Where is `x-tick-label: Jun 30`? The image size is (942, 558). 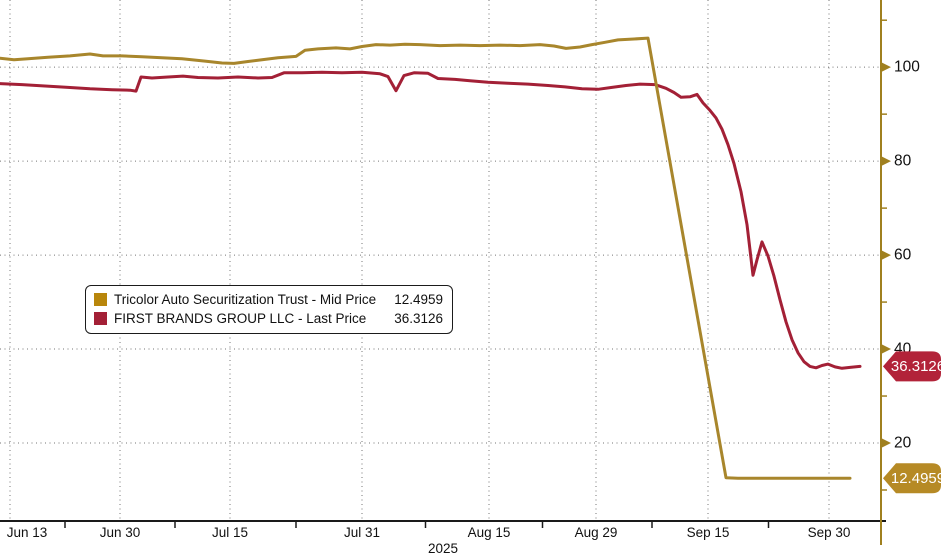
x-tick-label: Jun 30 is located at coordinates (120, 532).